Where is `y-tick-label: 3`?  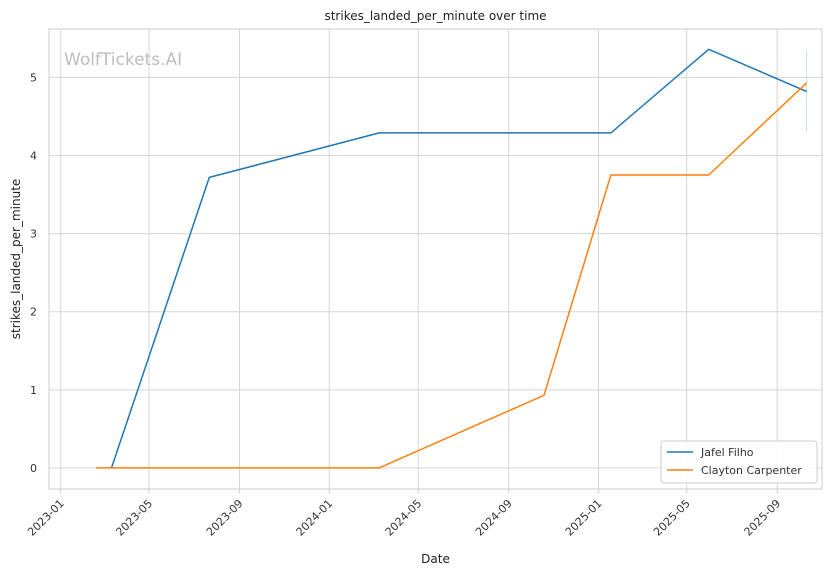
y-tick-label: 3 is located at coordinates (33, 234).